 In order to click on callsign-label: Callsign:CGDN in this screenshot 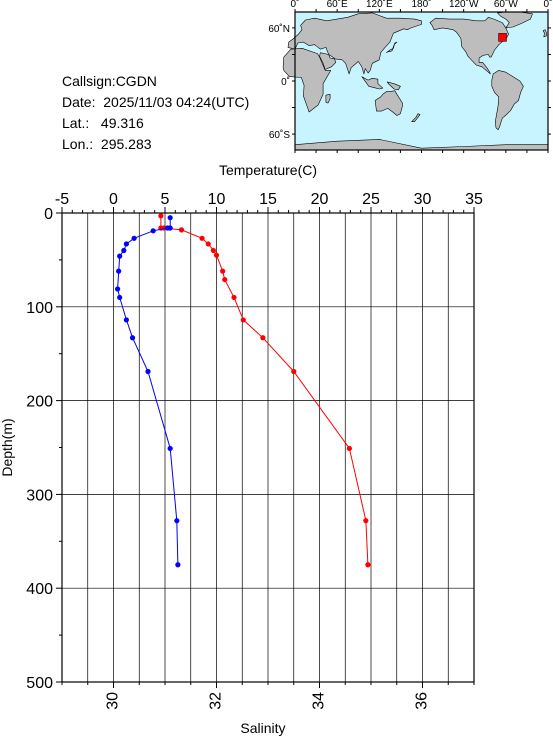, I will do `click(109, 81)`.